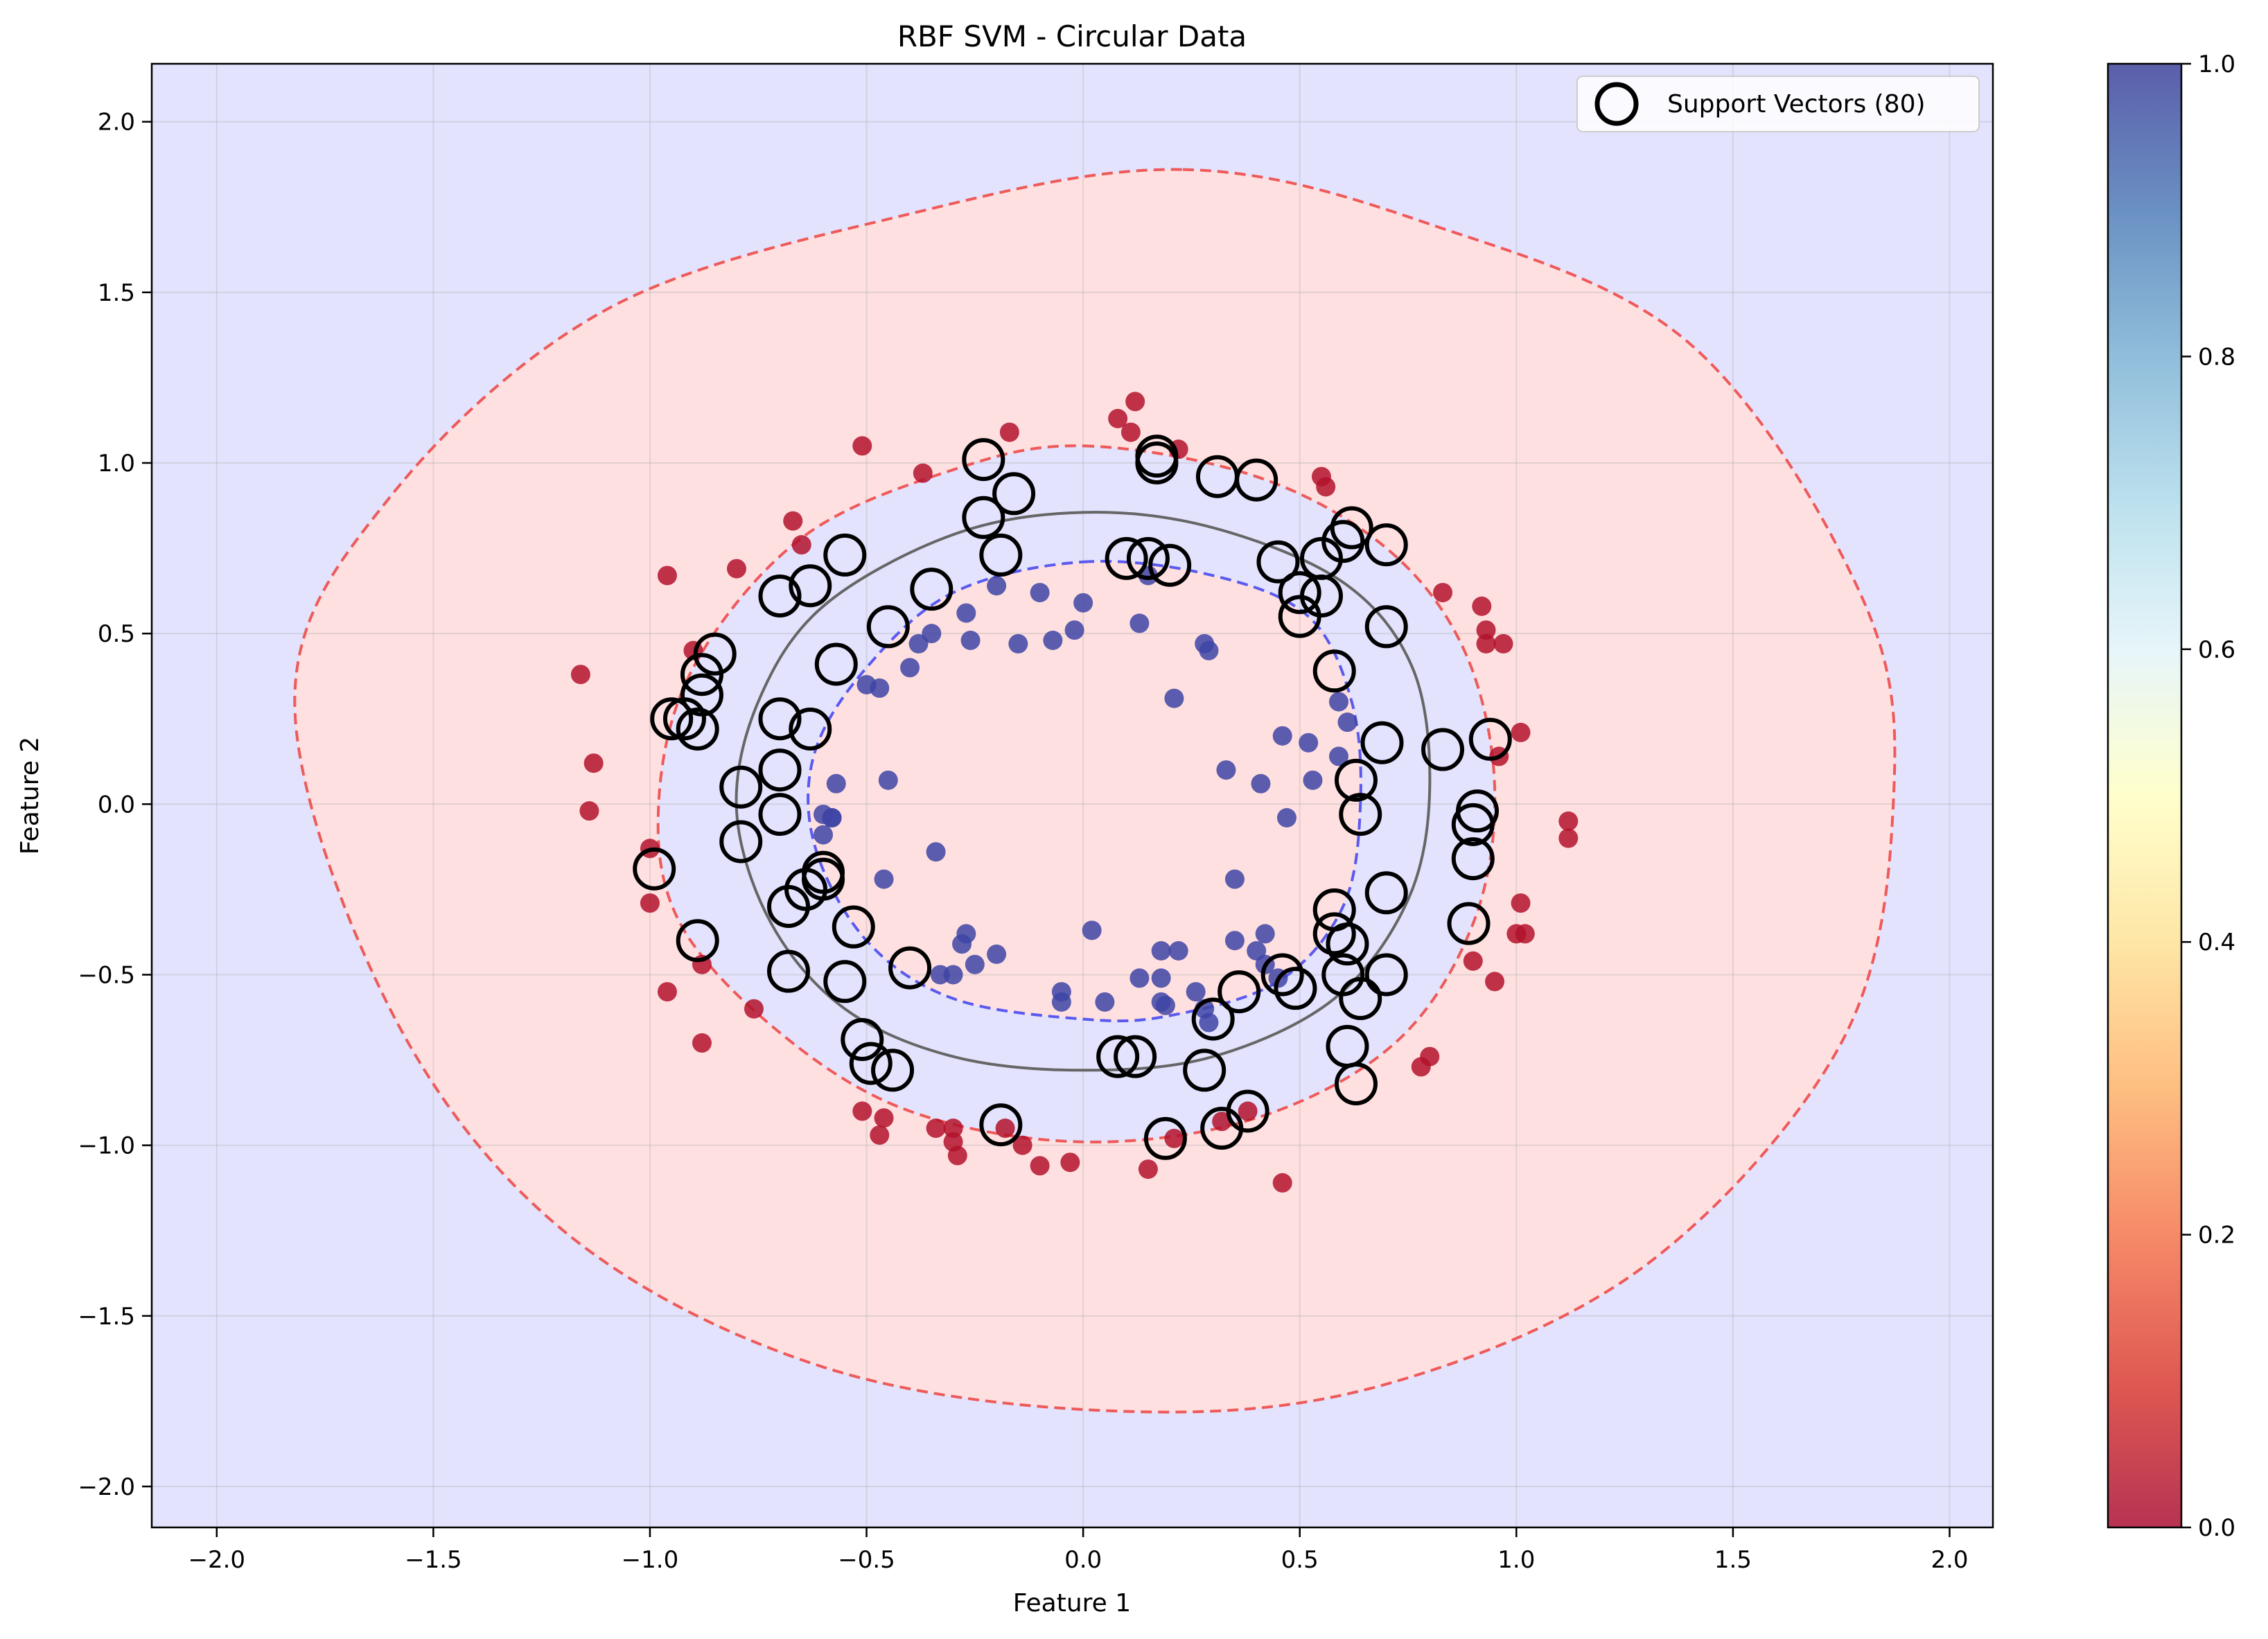  What do you see at coordinates (2216, 1528) in the screenshot?
I see `colorbar-tick-label: 0.0` at bounding box center [2216, 1528].